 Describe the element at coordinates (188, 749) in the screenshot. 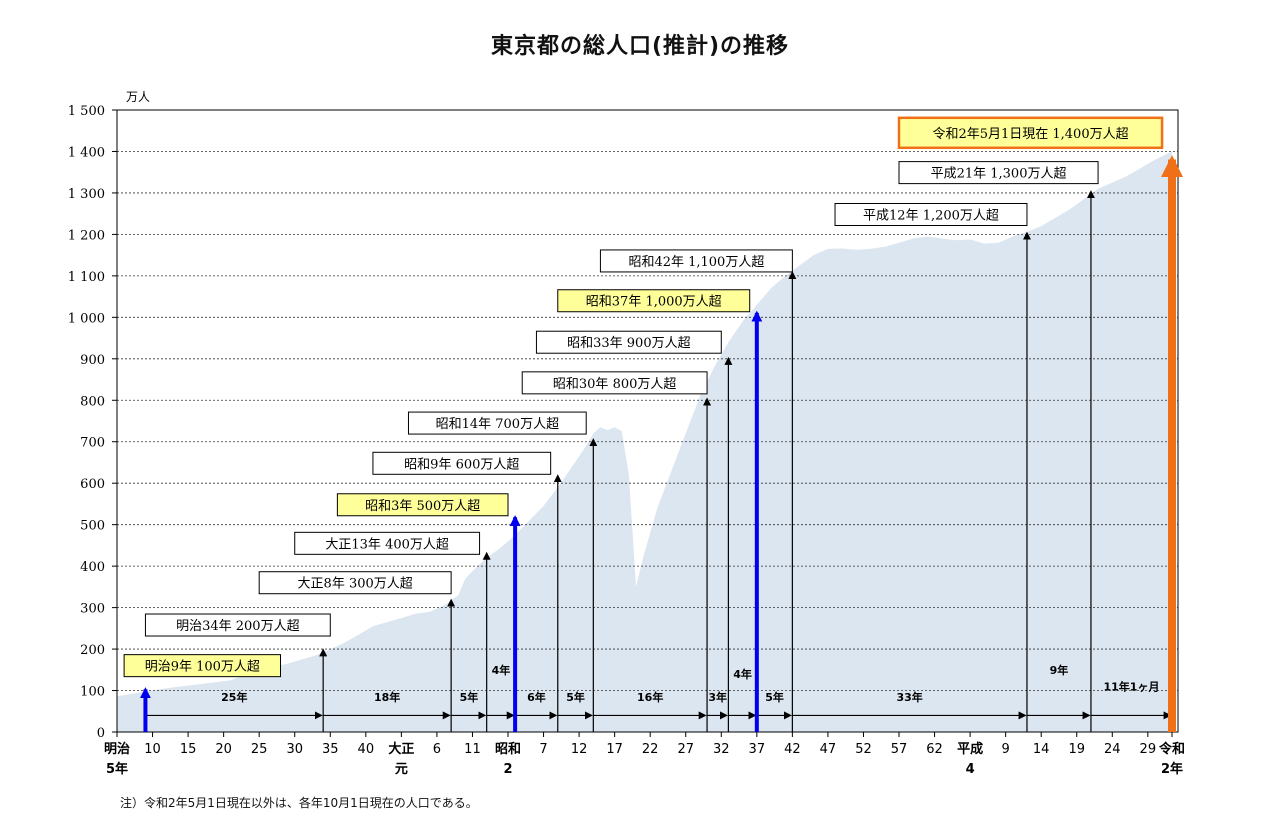

I see `x-tick-label: 15` at that location.